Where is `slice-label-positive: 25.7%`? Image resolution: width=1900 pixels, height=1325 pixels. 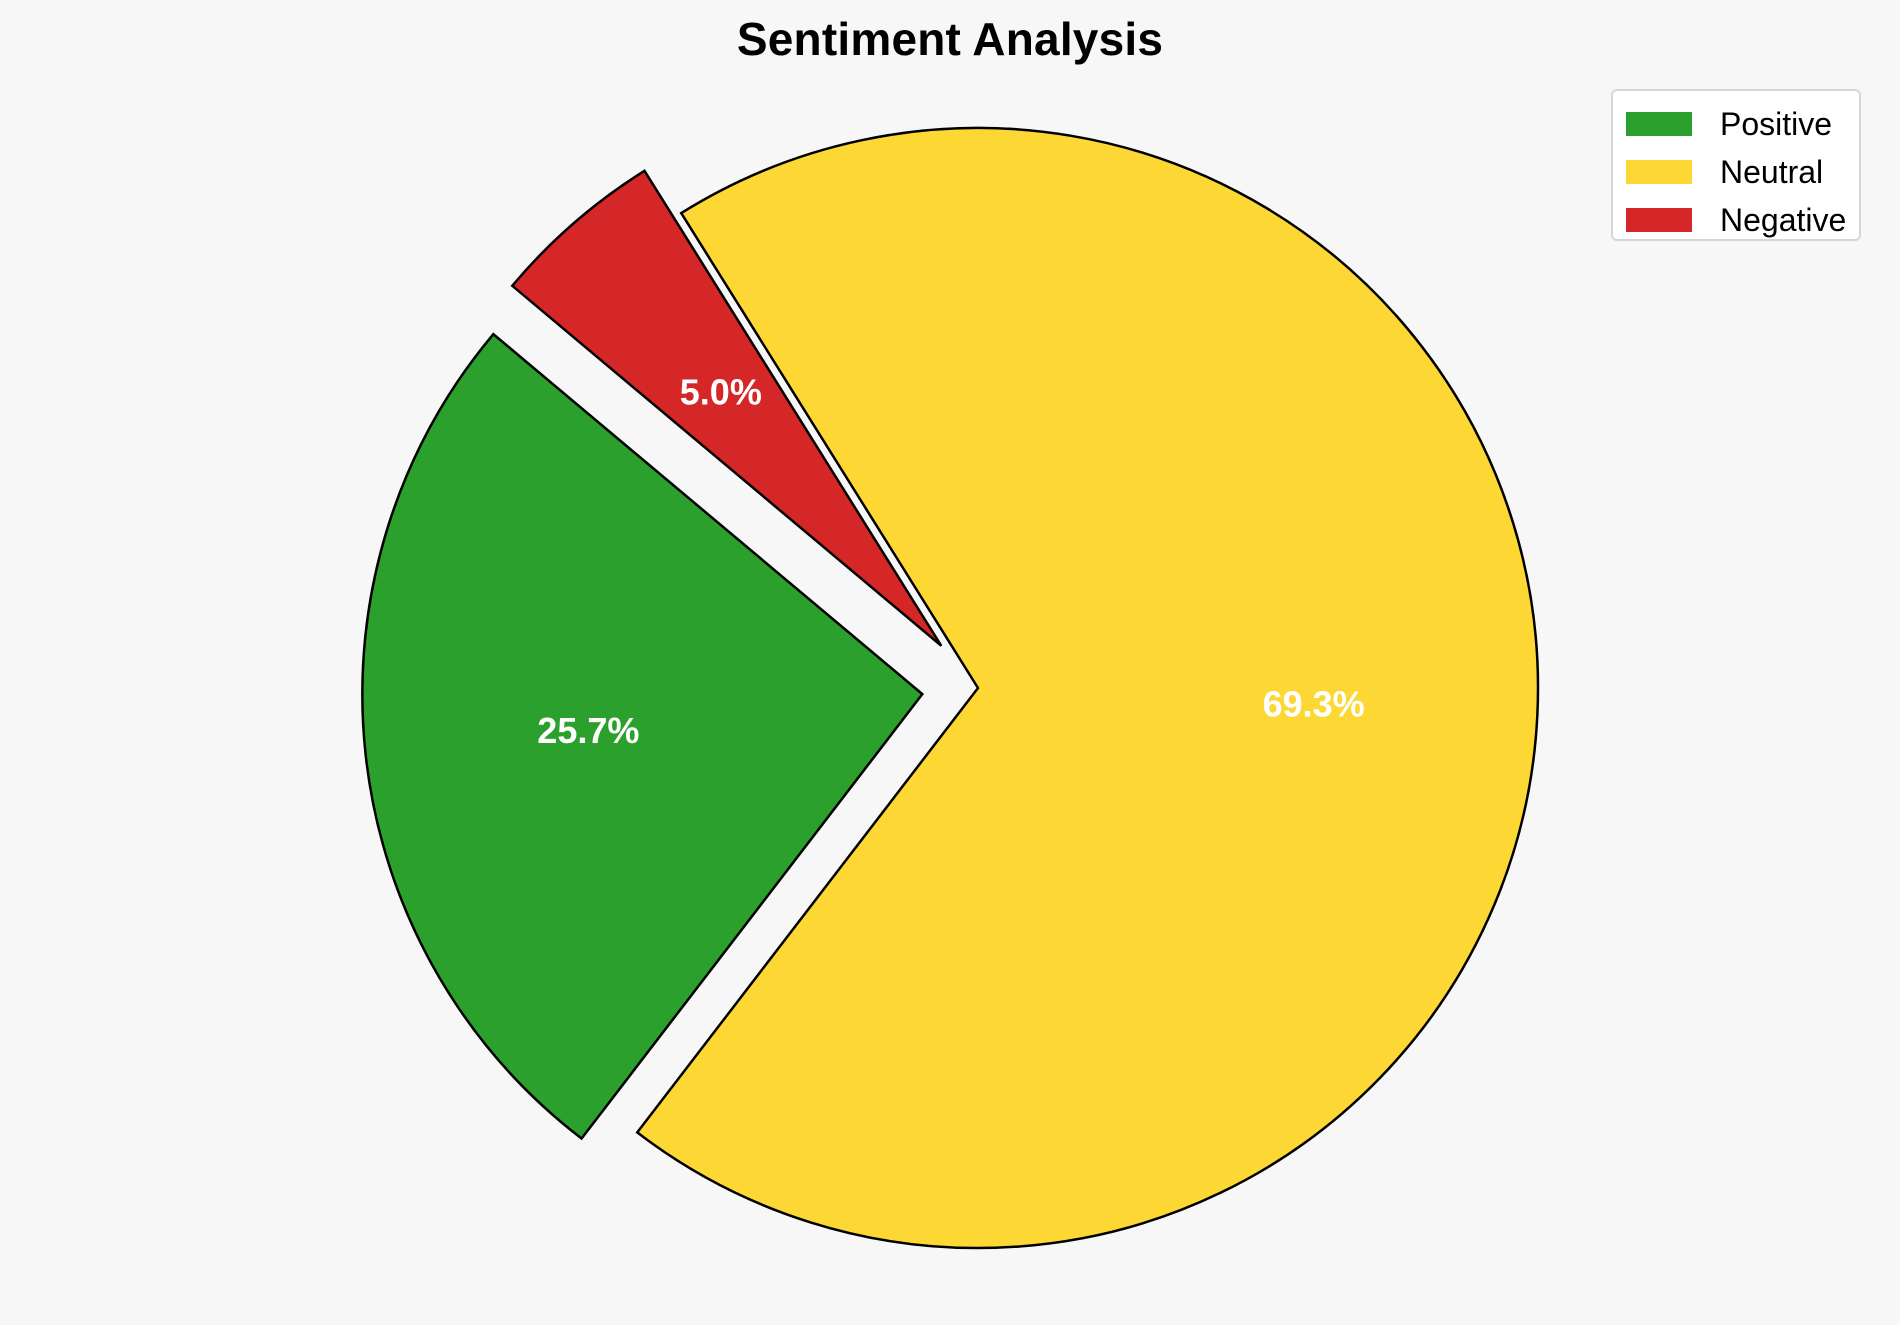
slice-label-positive: 25.7% is located at coordinates (588, 730).